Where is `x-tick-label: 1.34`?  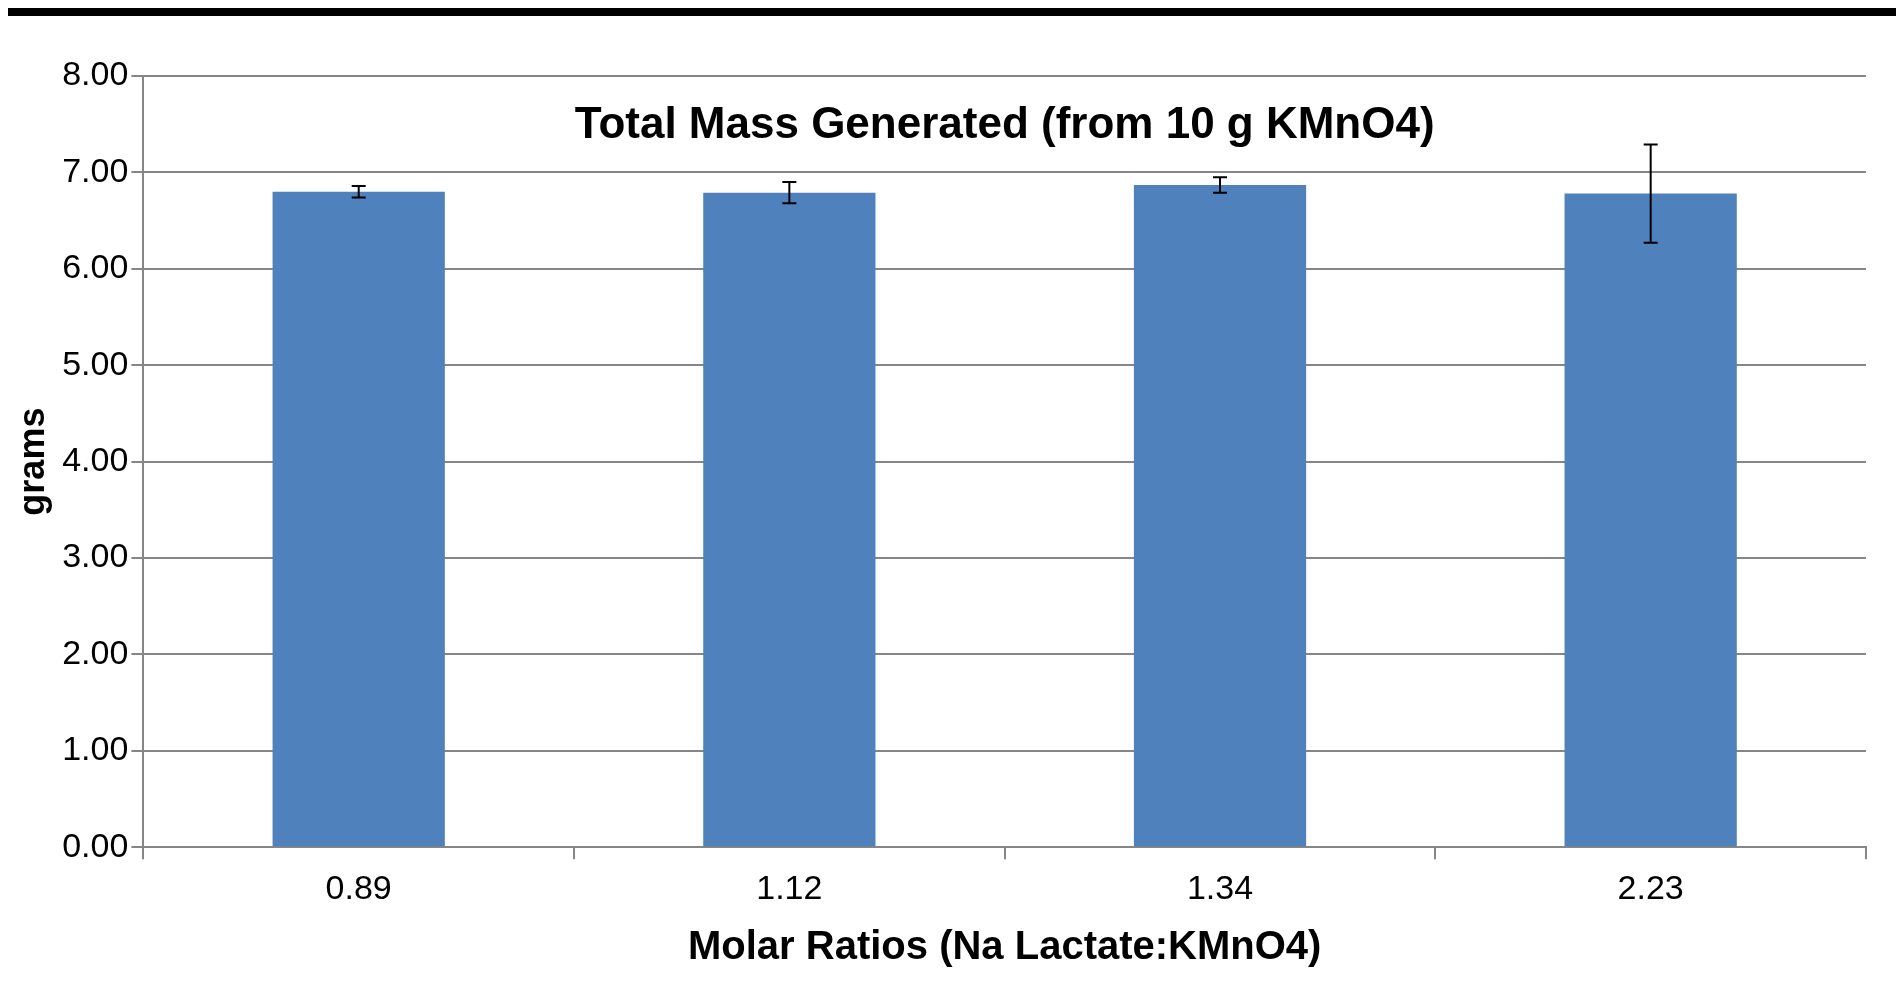 x-tick-label: 1.34 is located at coordinates (1220, 886).